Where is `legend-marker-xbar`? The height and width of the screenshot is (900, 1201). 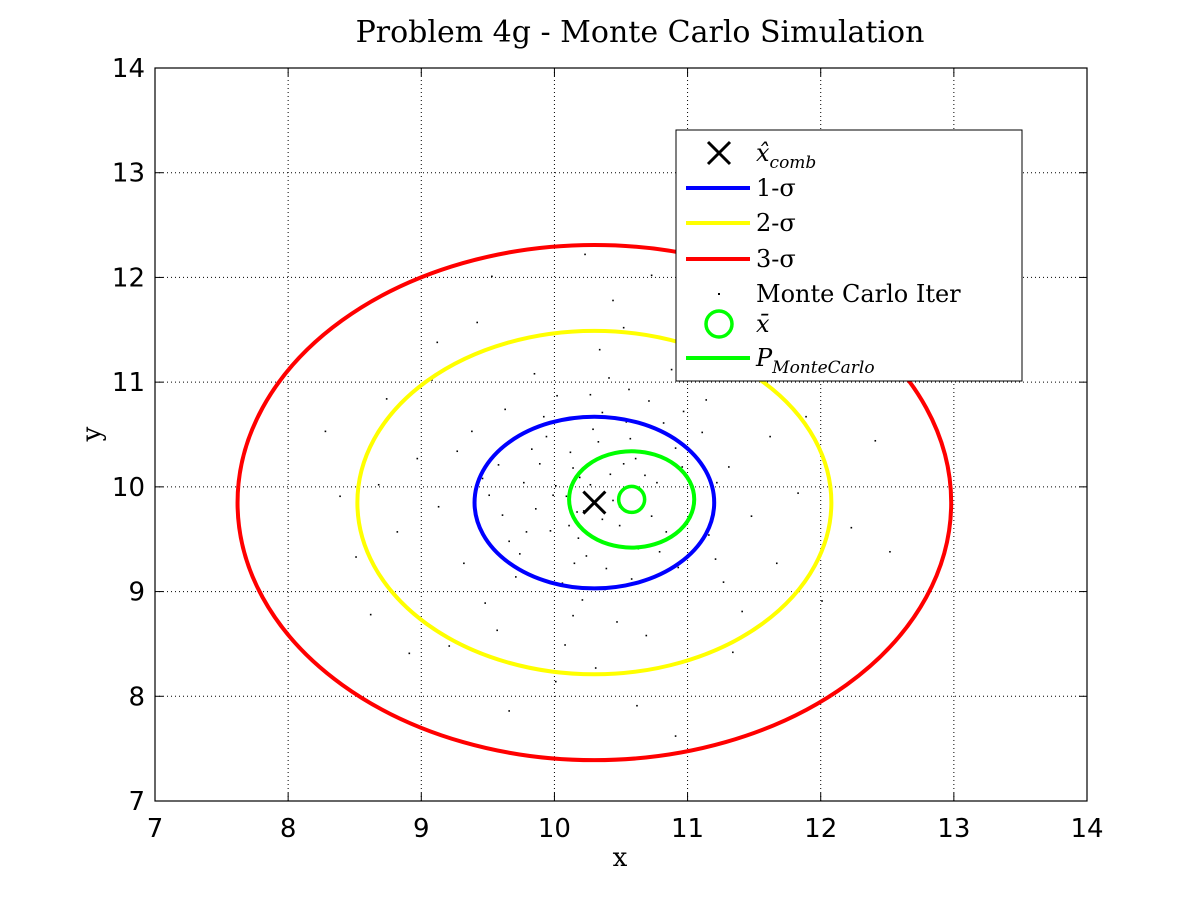 legend-marker-xbar is located at coordinates (719, 324).